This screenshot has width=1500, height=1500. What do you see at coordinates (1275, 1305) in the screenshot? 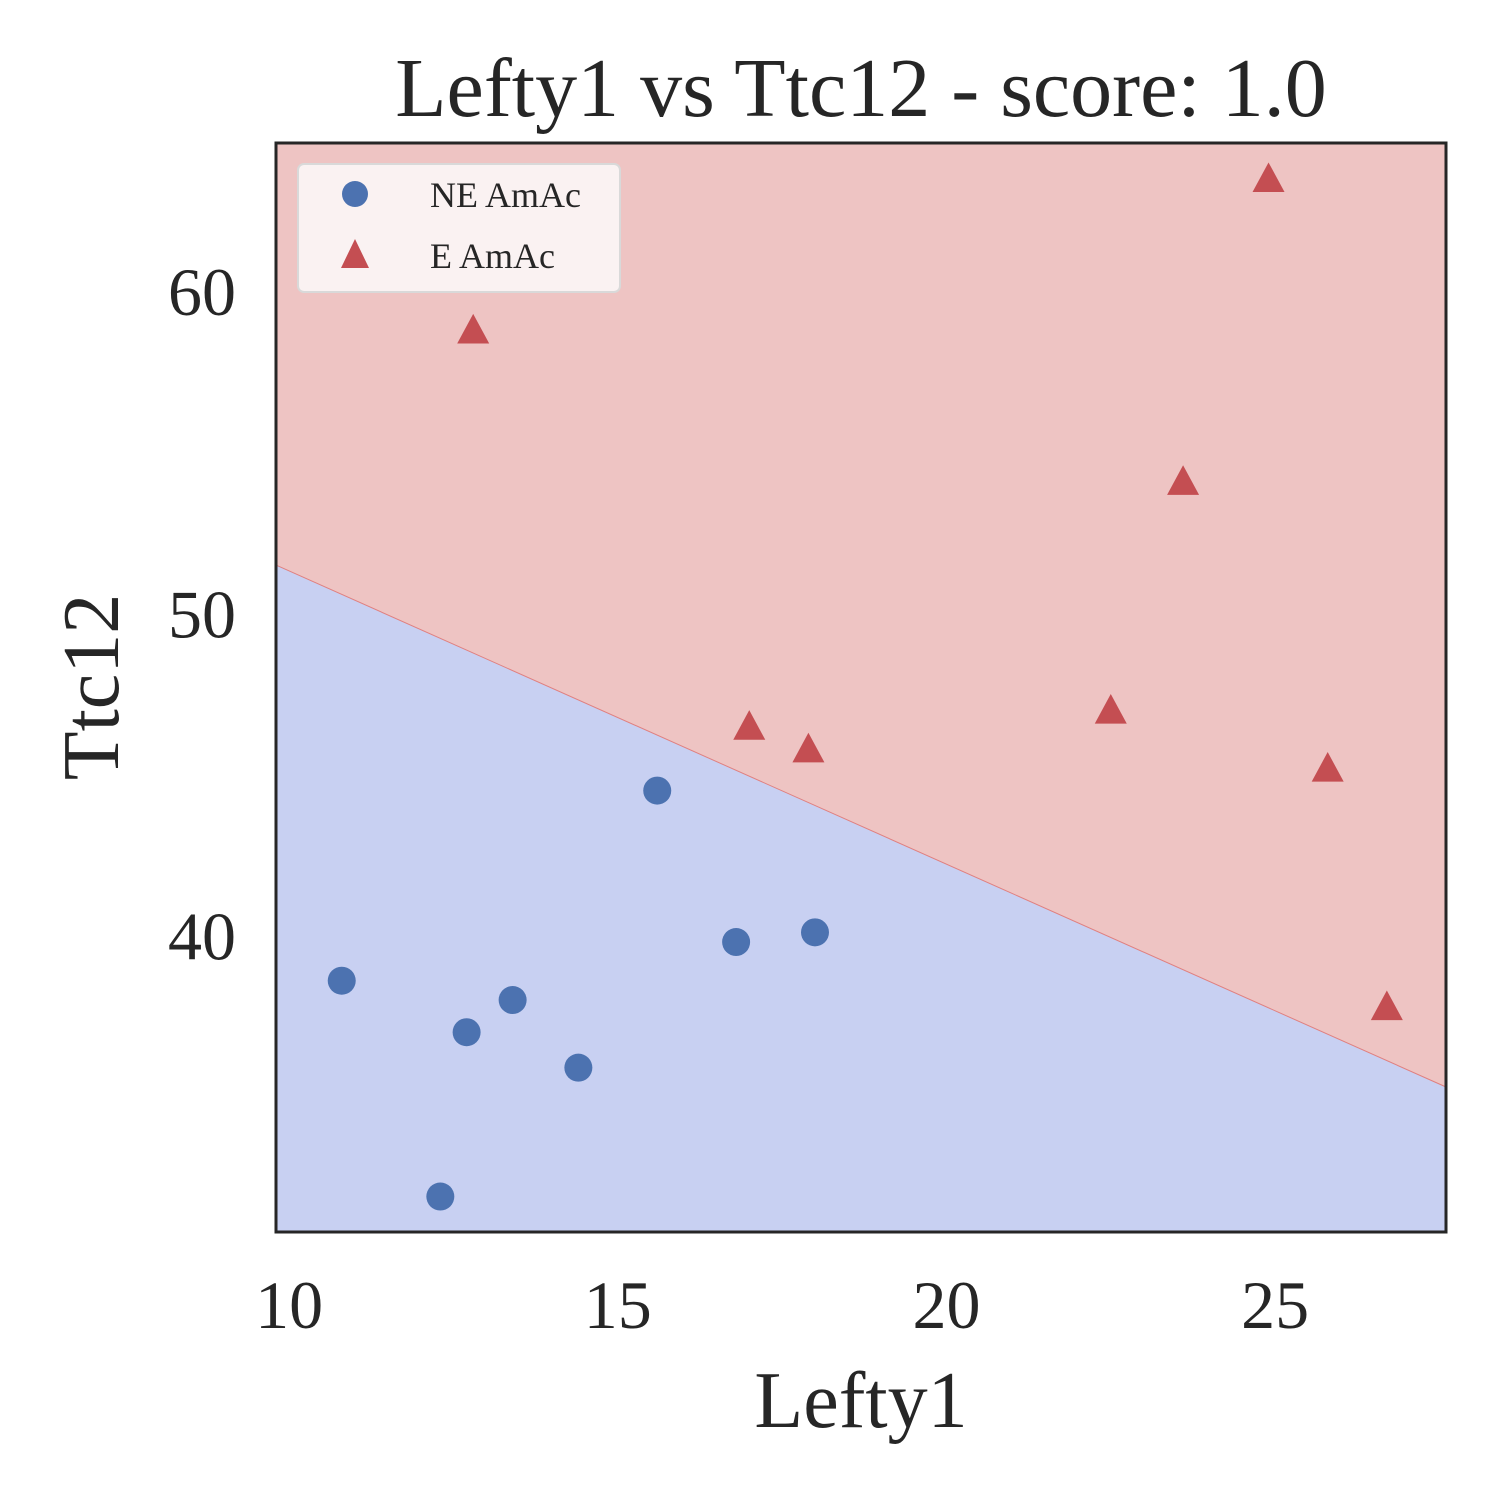
I see `x-tick-label-25: 25` at bounding box center [1275, 1305].